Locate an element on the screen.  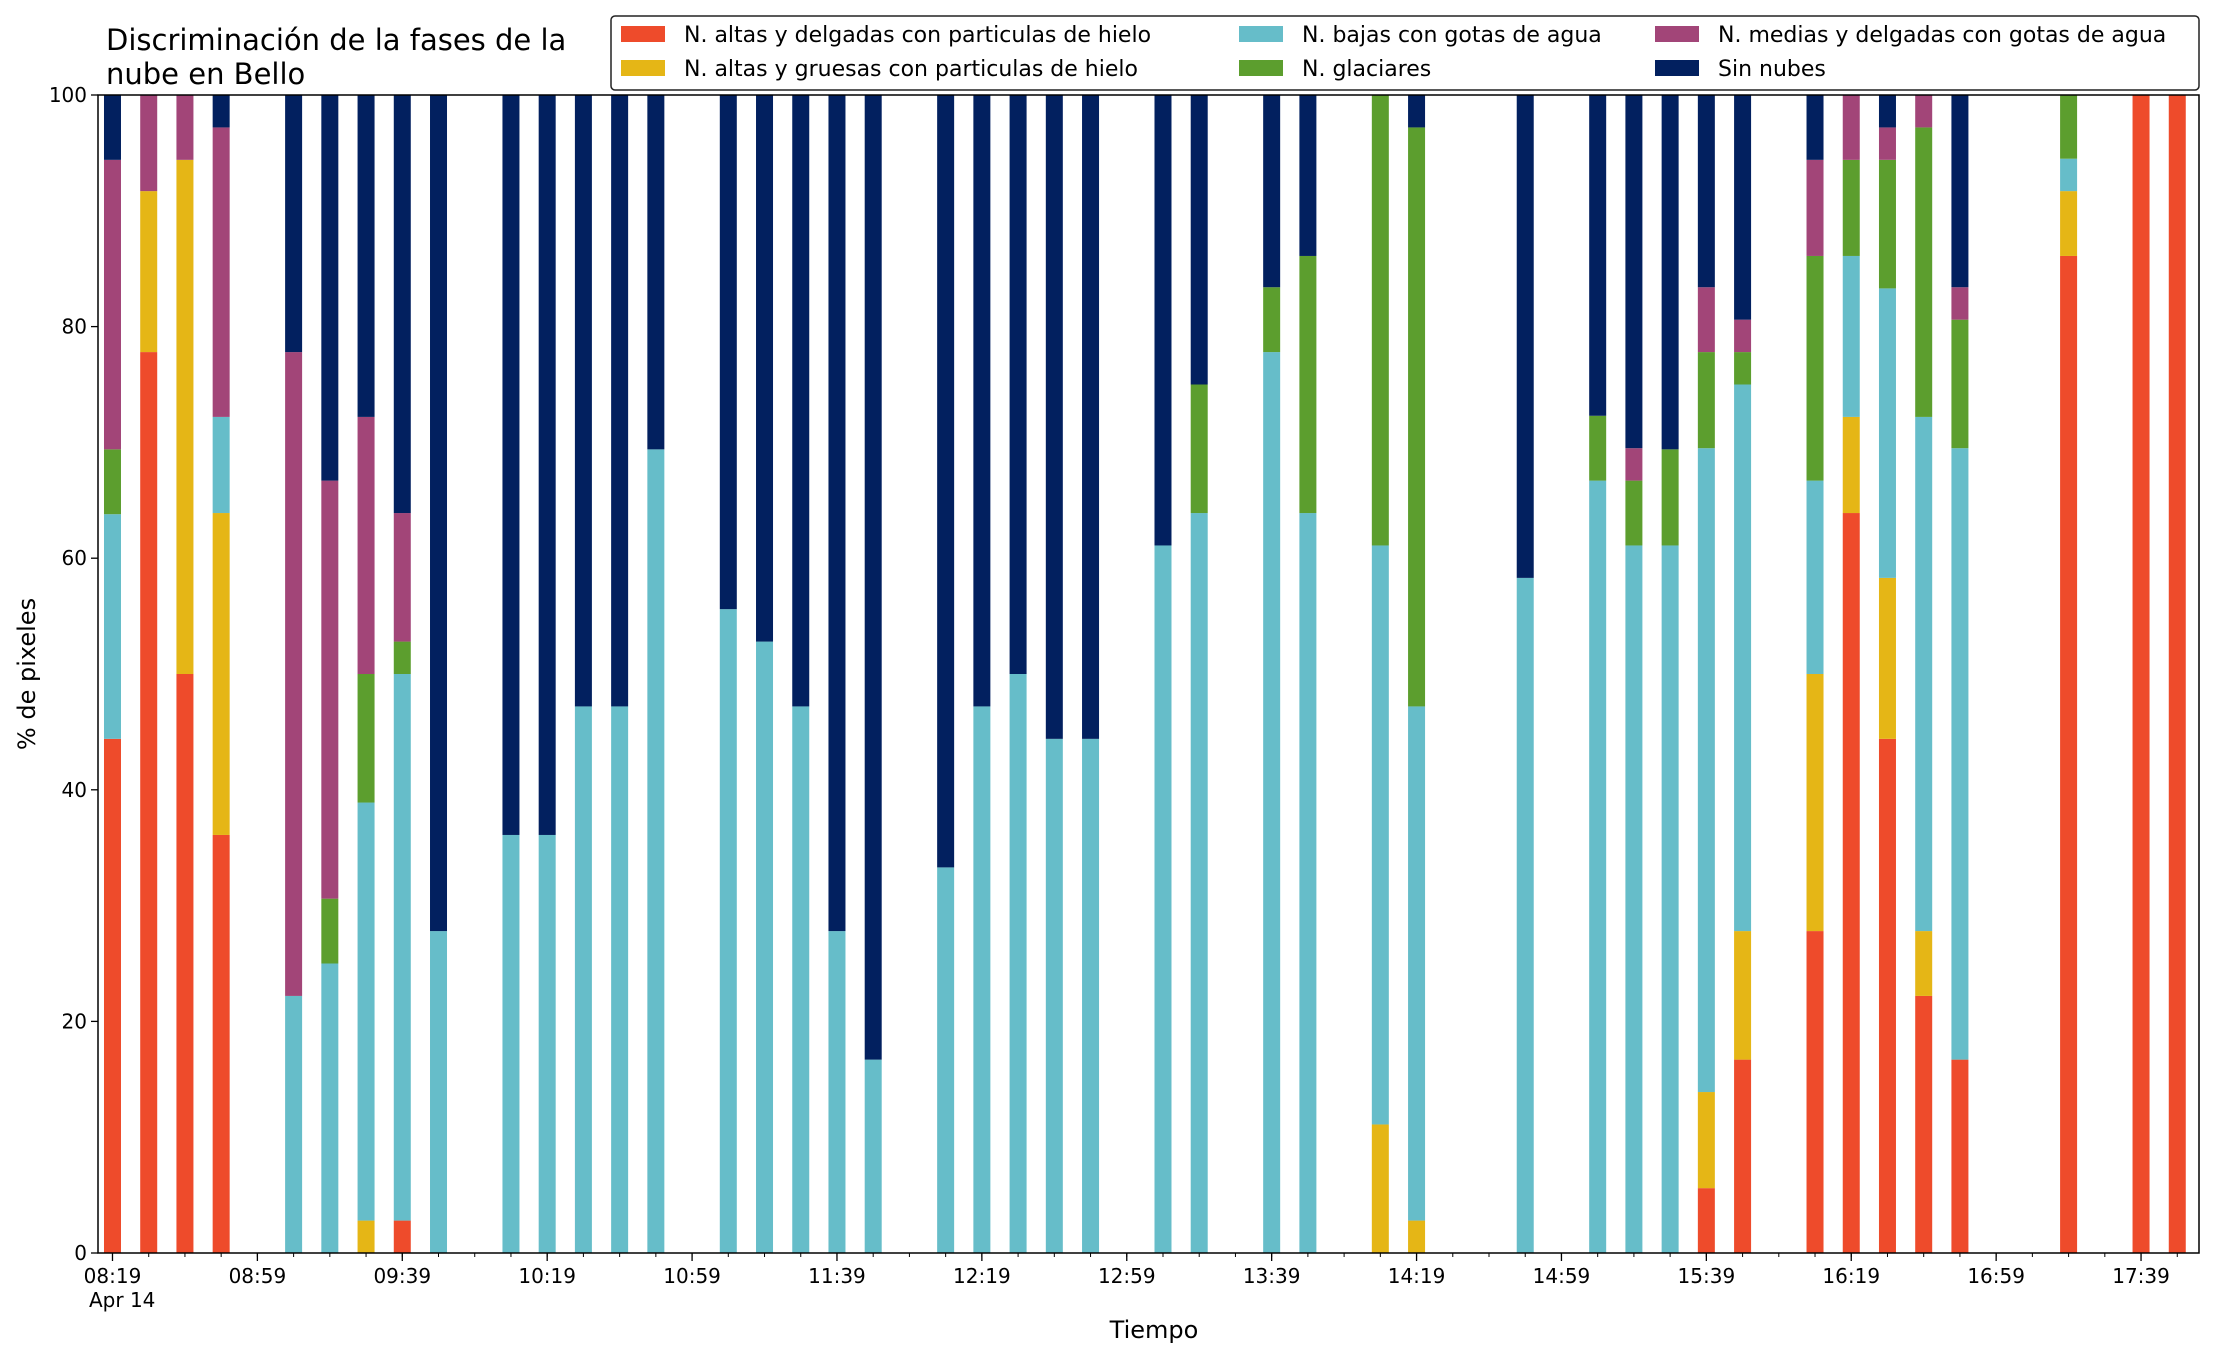
bar-1649-sin-nubes is located at coordinates (1960, 191).